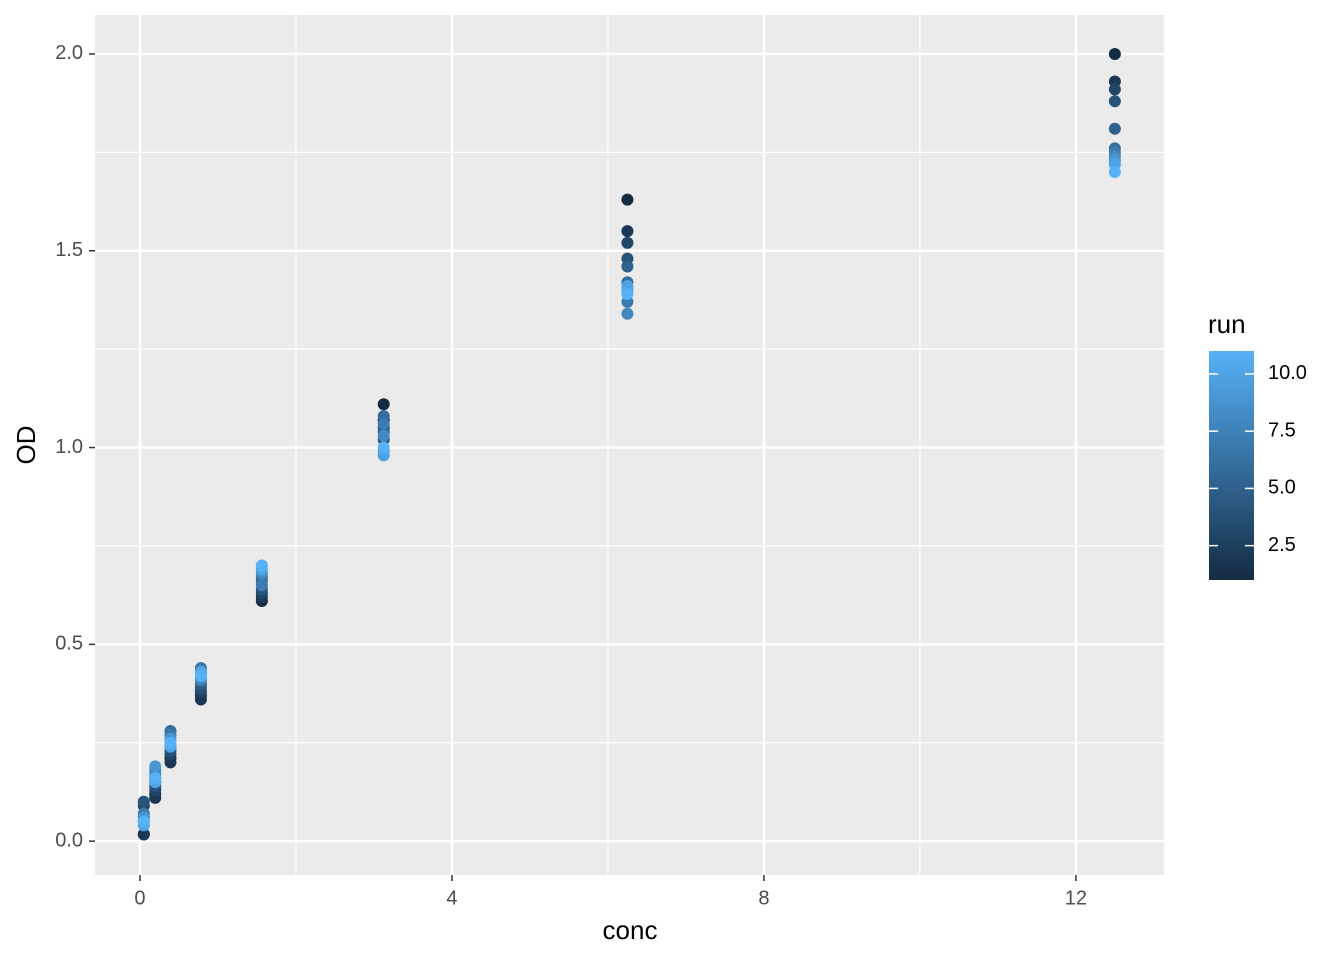  What do you see at coordinates (630, 930) in the screenshot?
I see `x-axis-title: conc` at bounding box center [630, 930].